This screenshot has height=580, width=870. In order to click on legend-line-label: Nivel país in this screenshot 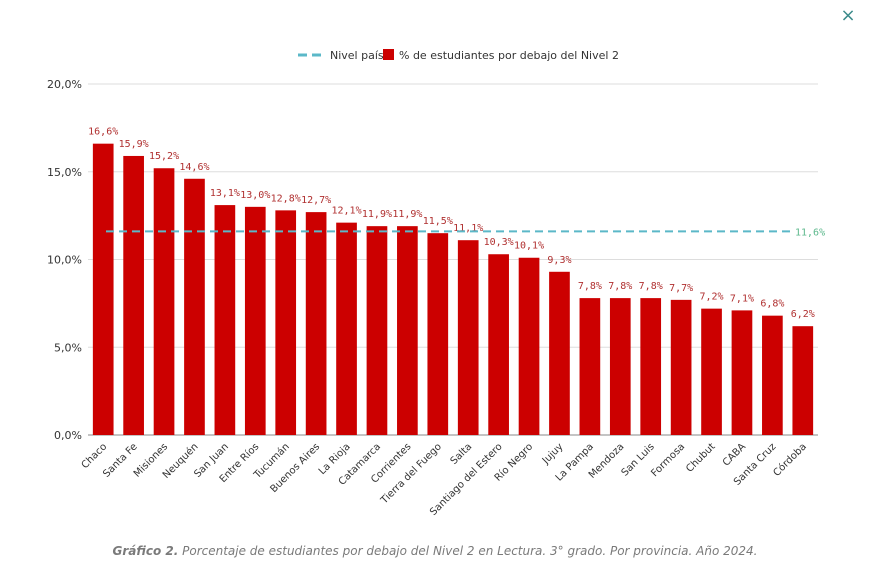, I will do `click(357, 55)`.